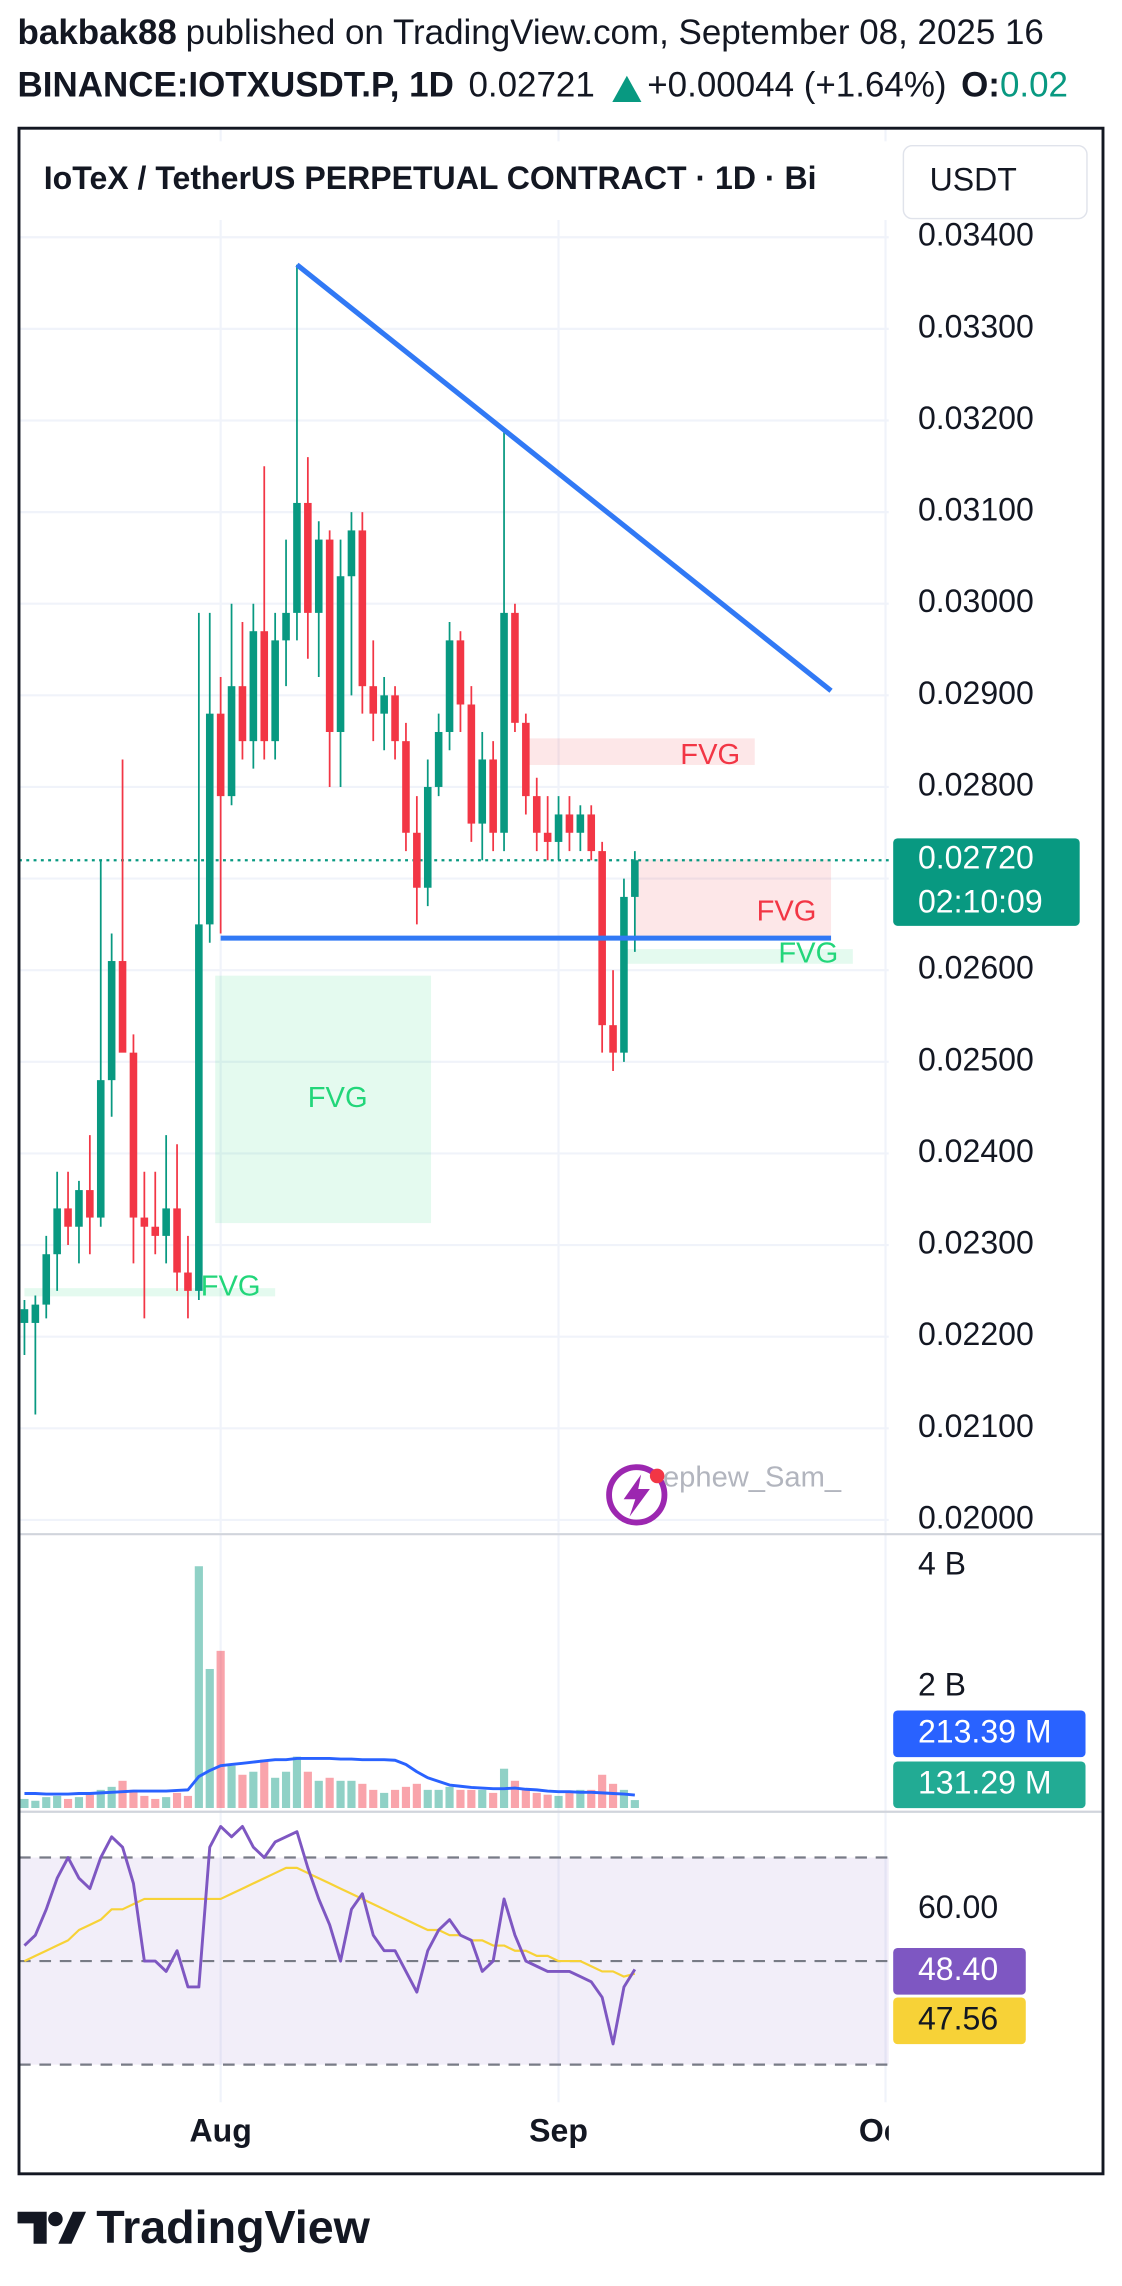 This screenshot has width=1122, height=2286. What do you see at coordinates (973, 180) in the screenshot?
I see `currency-label: USDT` at bounding box center [973, 180].